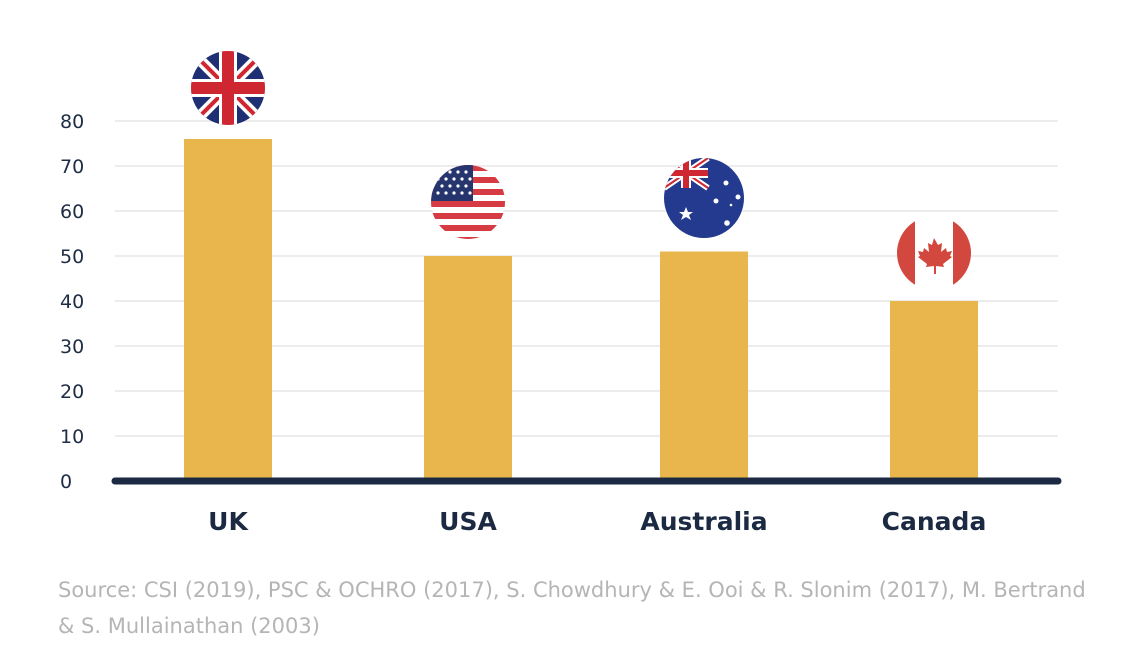 The height and width of the screenshot is (672, 1122). Describe the element at coordinates (228, 521) in the screenshot. I see `x-category-label: UK` at that location.